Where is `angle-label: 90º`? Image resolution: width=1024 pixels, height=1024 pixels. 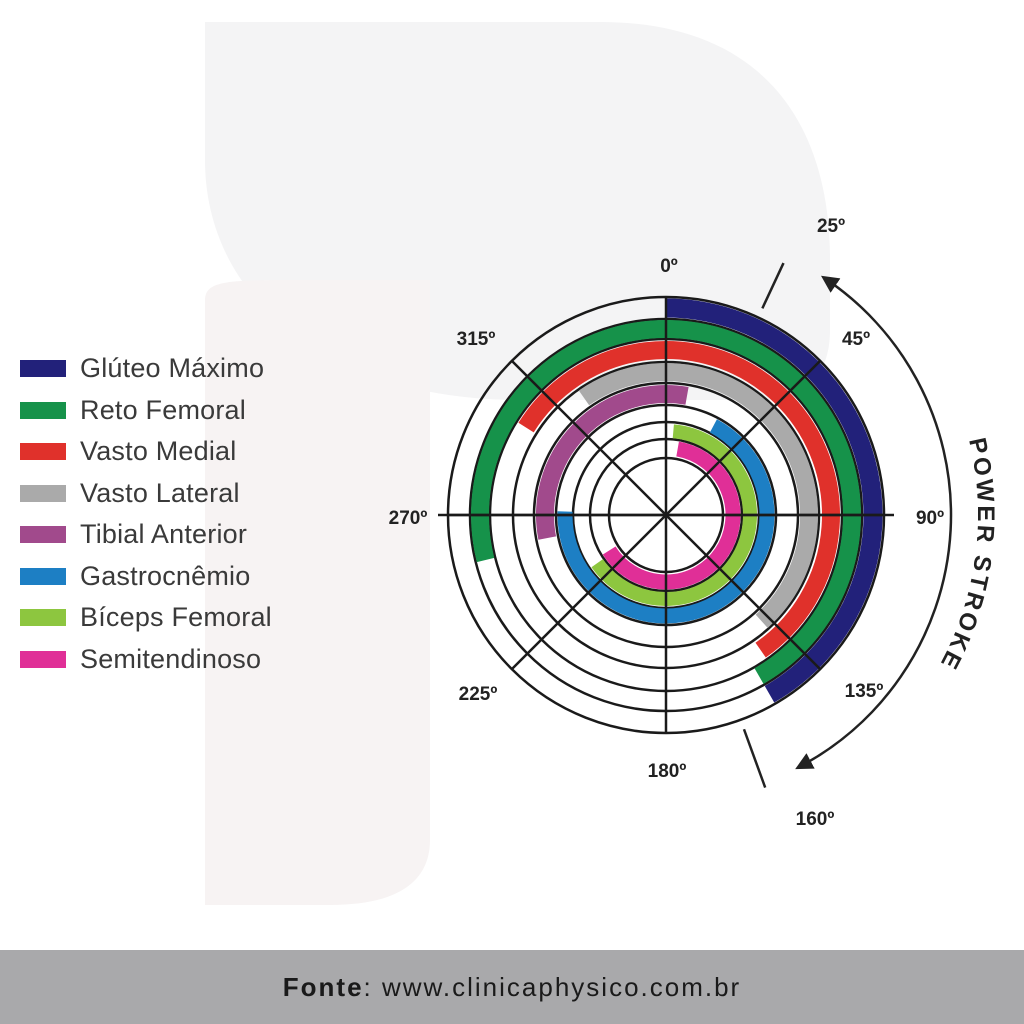
angle-label: 90º is located at coordinates (930, 518).